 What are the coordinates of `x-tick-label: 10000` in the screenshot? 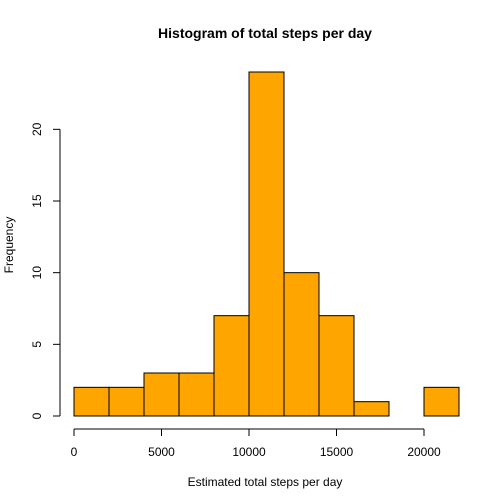 It's located at (249, 452).